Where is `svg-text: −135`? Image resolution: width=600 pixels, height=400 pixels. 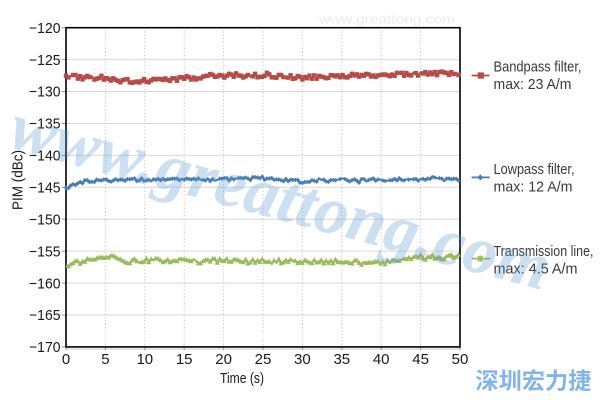
svg-text: −135 is located at coordinates (45, 124).